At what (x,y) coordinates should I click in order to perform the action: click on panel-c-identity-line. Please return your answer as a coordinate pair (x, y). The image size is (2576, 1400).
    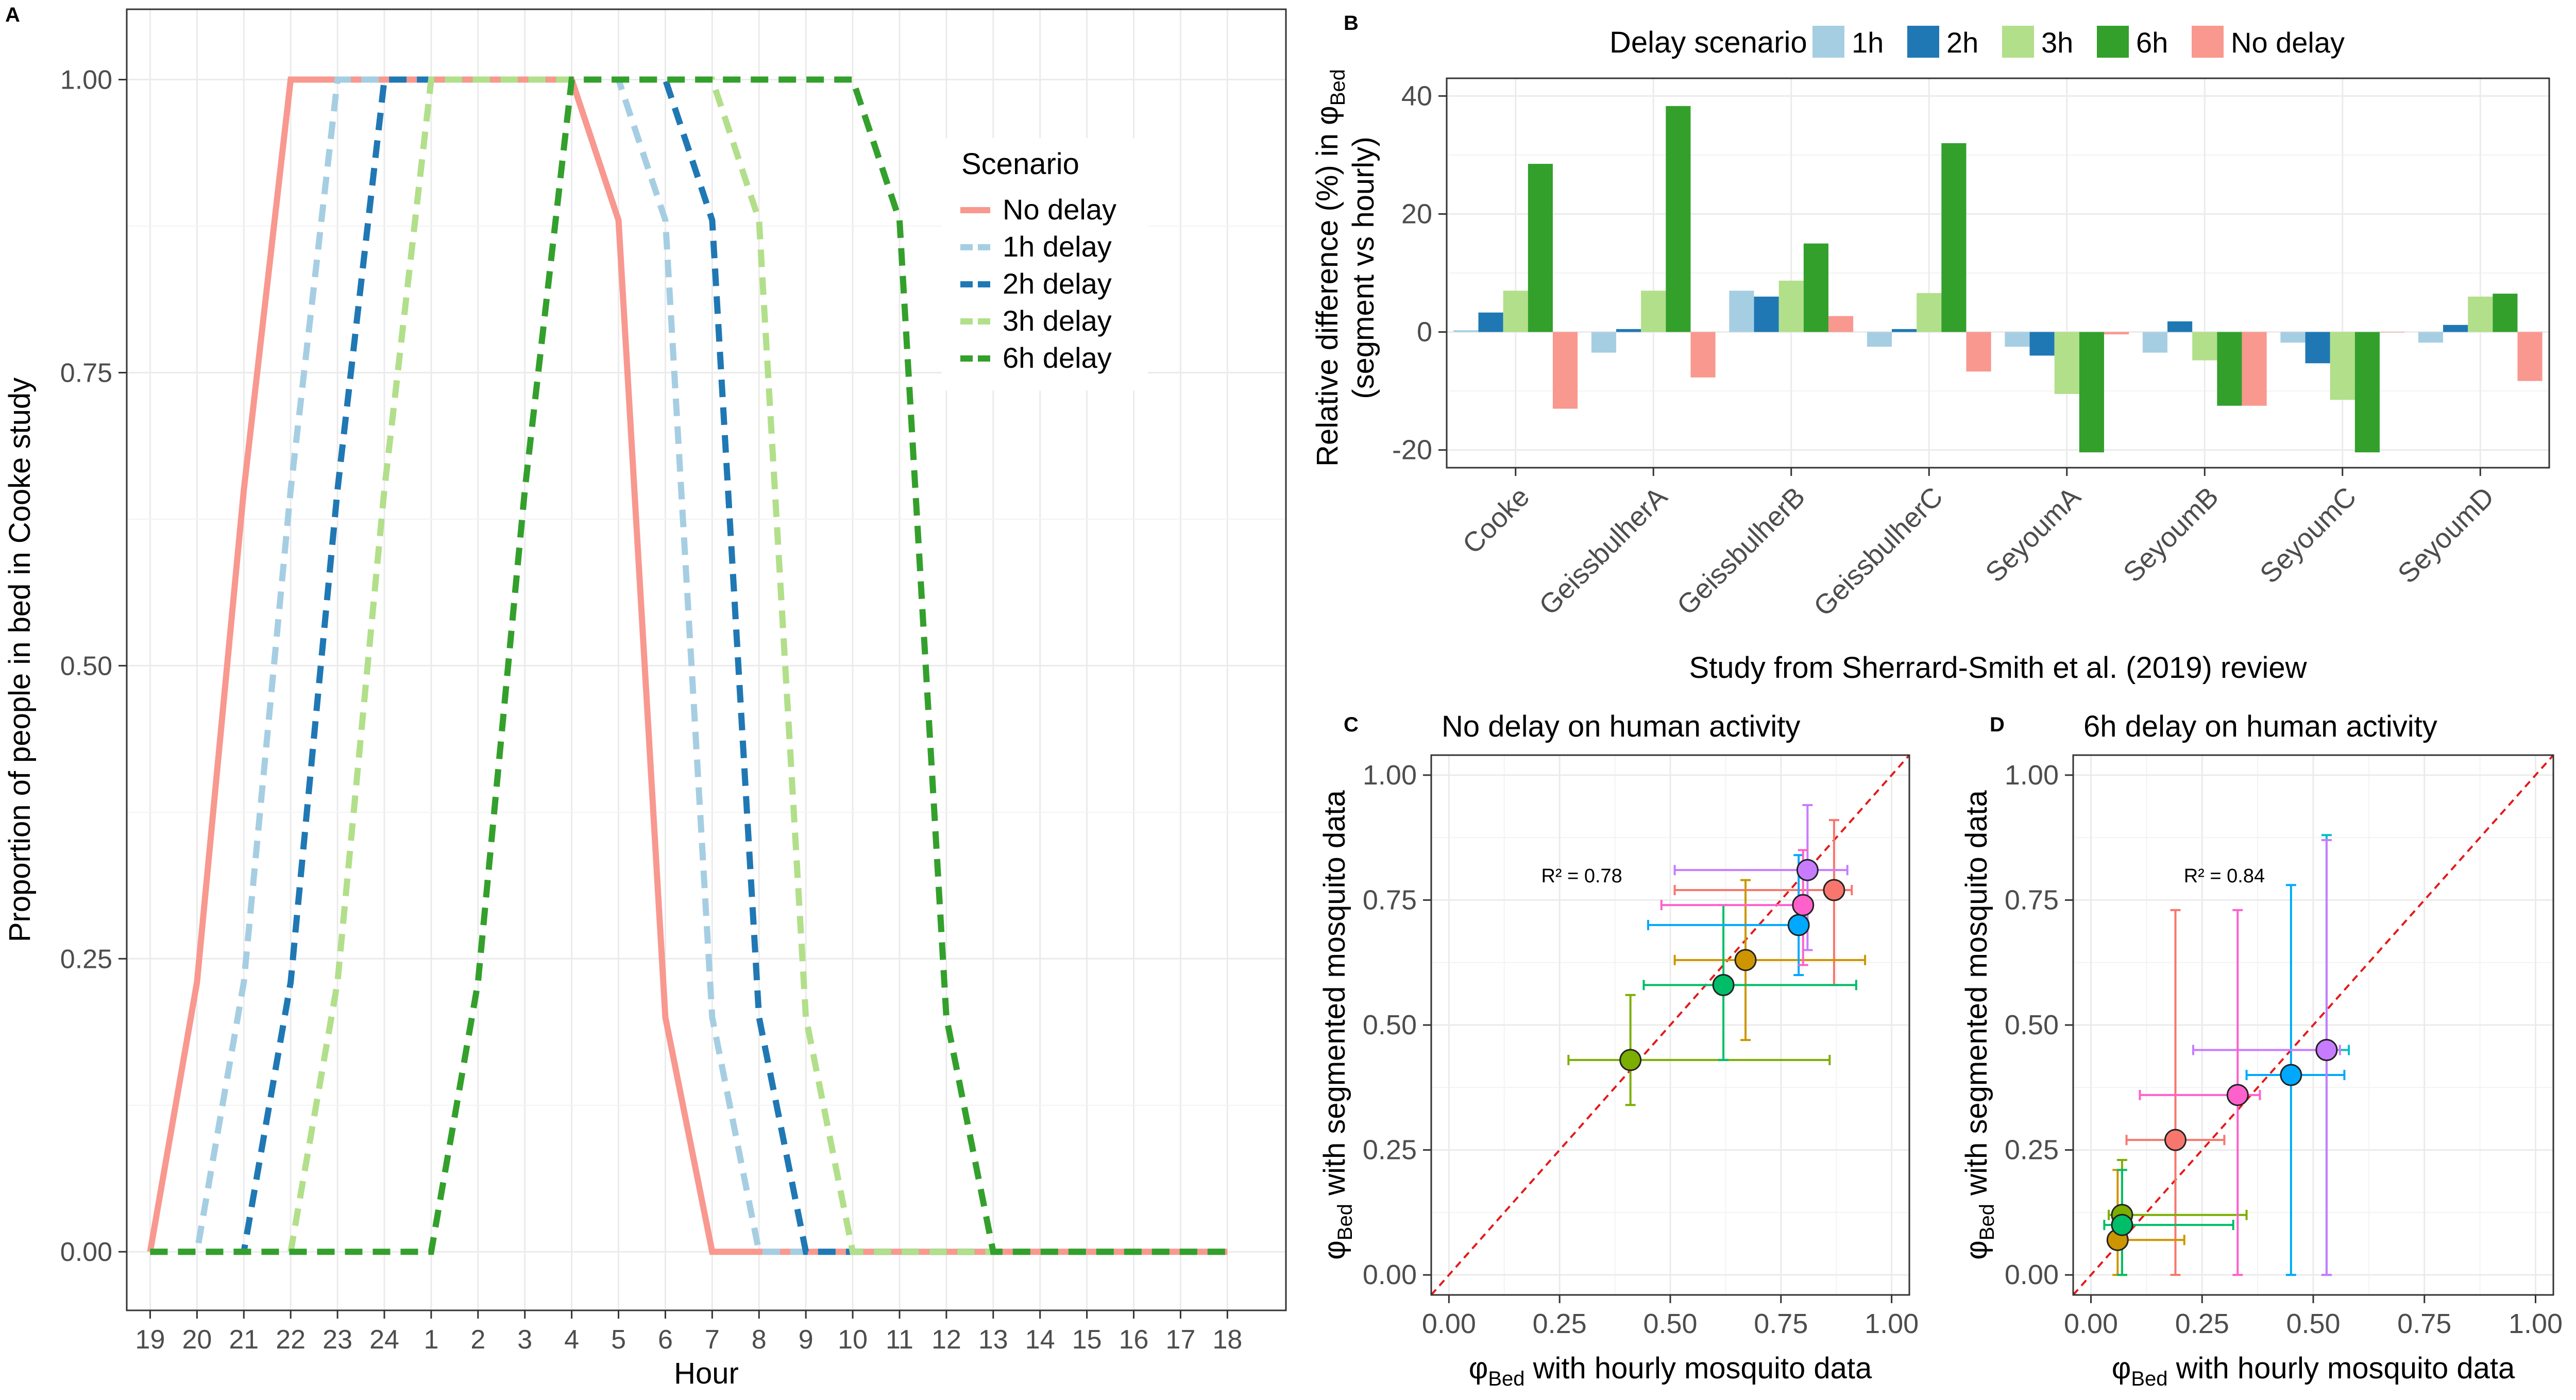
    Looking at the image, I should click on (1670, 1025).